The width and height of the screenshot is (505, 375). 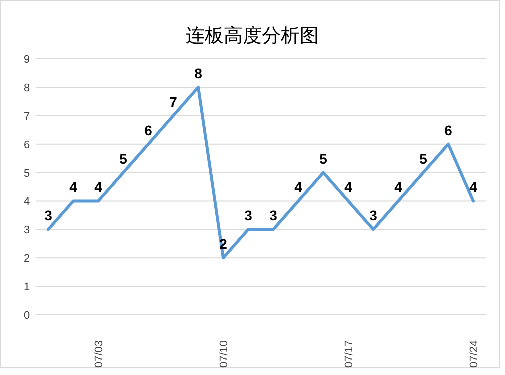 What do you see at coordinates (27, 288) in the screenshot?
I see `y-tick-label: 1` at bounding box center [27, 288].